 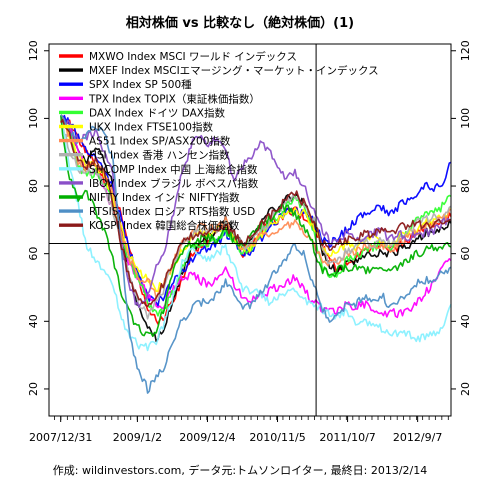 I want to click on y-tick-label-right: 20, so click(x=465, y=389).